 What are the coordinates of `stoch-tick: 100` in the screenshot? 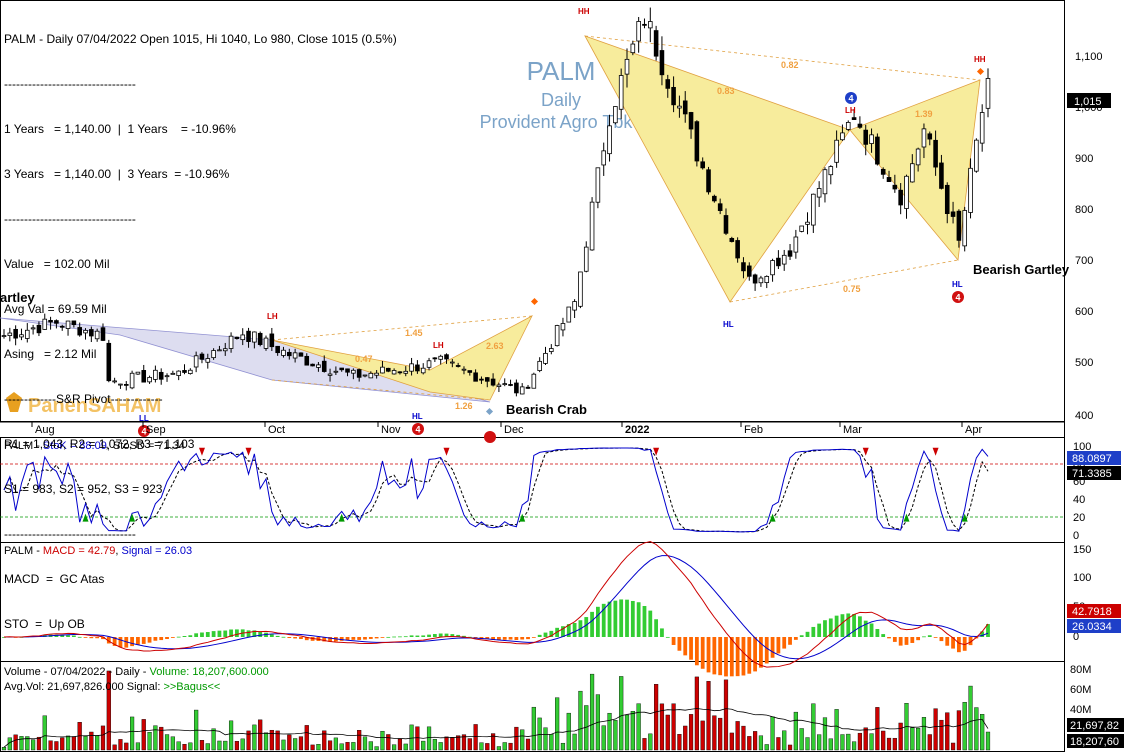 It's located at (1082, 447).